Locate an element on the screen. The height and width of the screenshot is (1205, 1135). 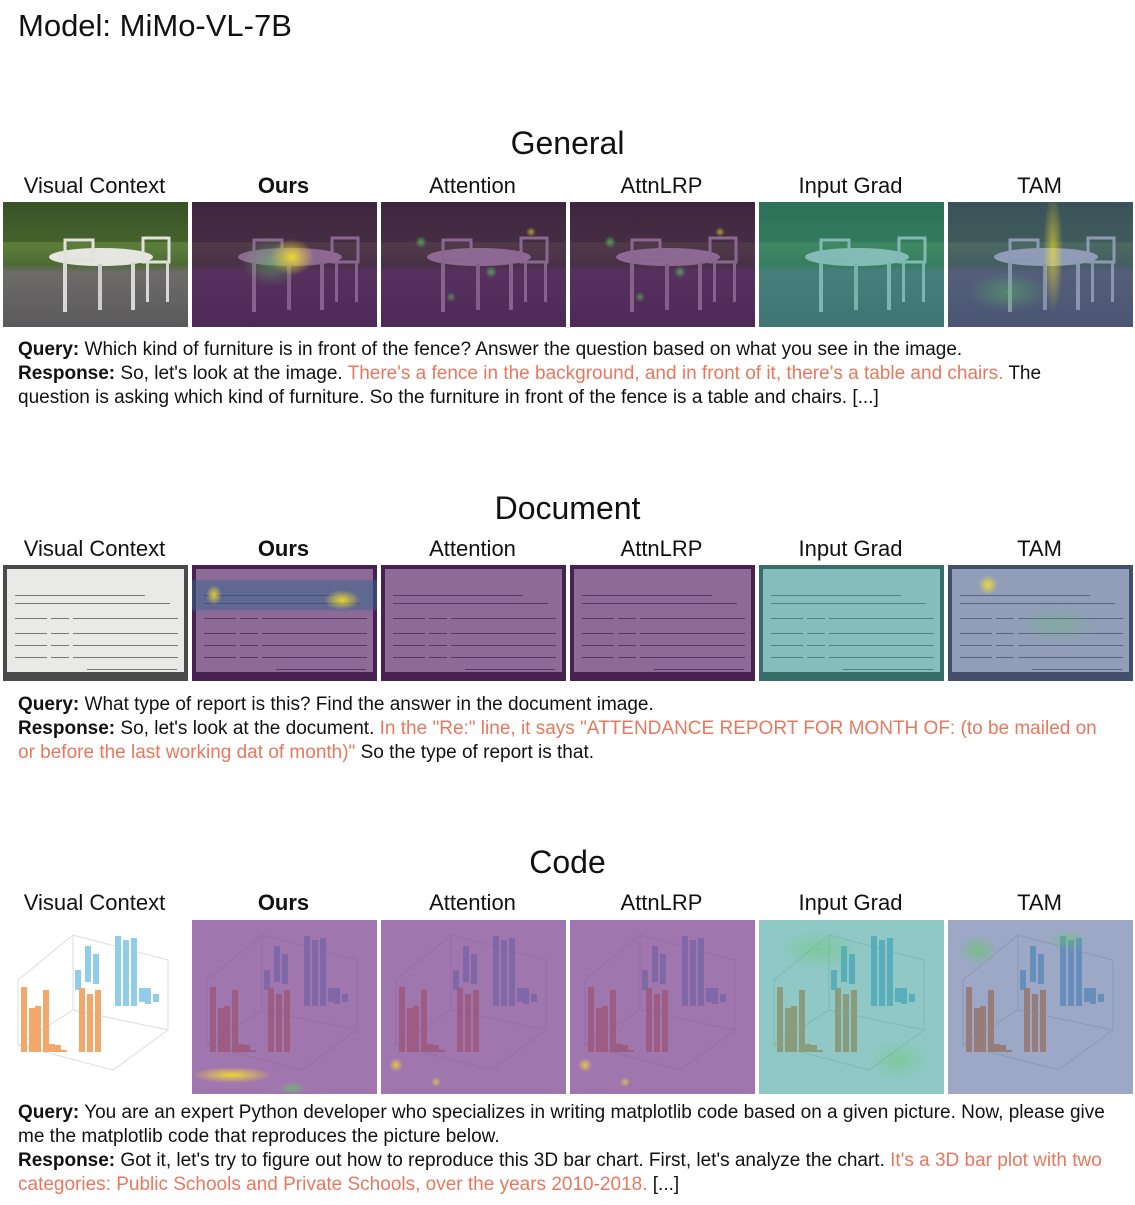
response-continuation: So the type of report is that. is located at coordinates (477, 752).